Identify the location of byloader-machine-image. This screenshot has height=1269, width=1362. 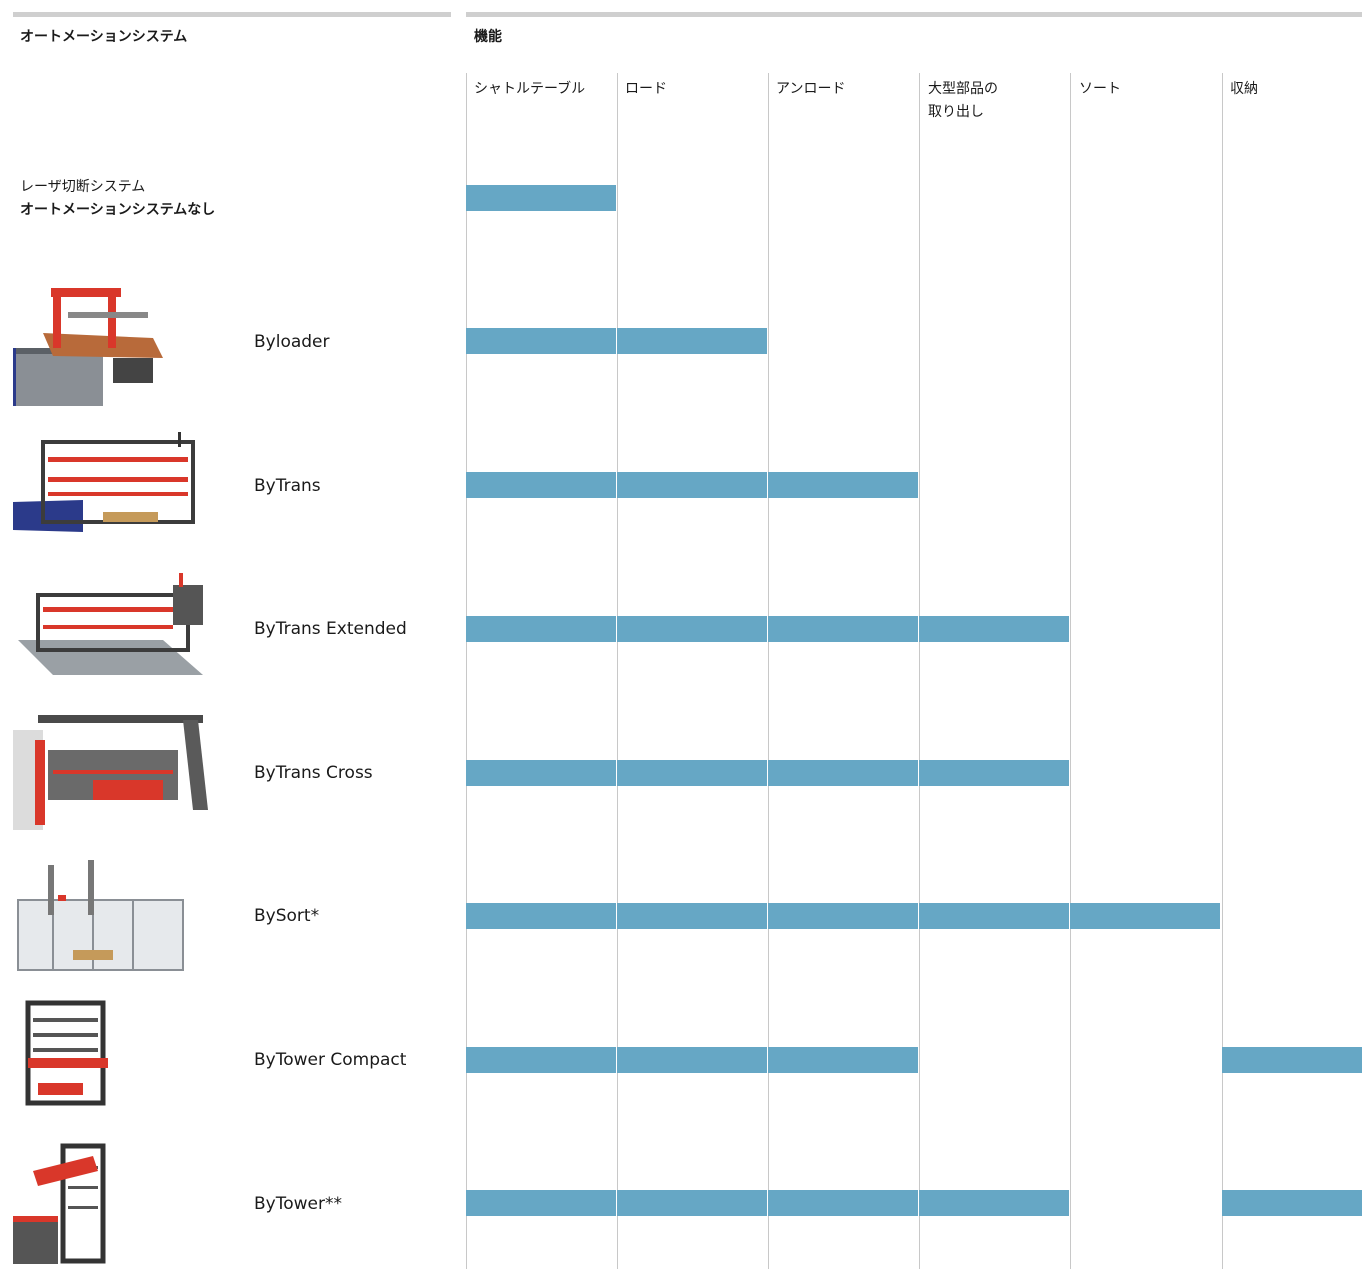
(110, 342).